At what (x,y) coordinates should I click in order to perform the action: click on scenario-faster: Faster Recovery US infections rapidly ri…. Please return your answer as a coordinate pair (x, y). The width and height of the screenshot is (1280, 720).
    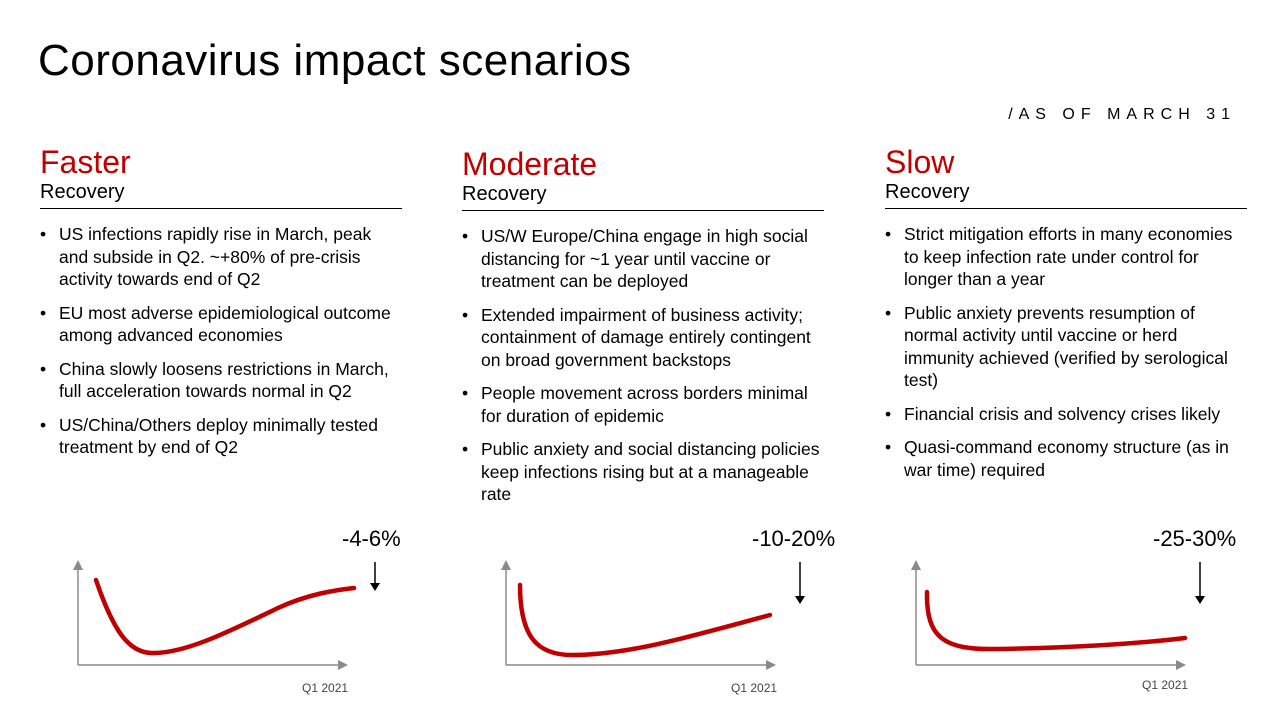
    Looking at the image, I should click on (221, 307).